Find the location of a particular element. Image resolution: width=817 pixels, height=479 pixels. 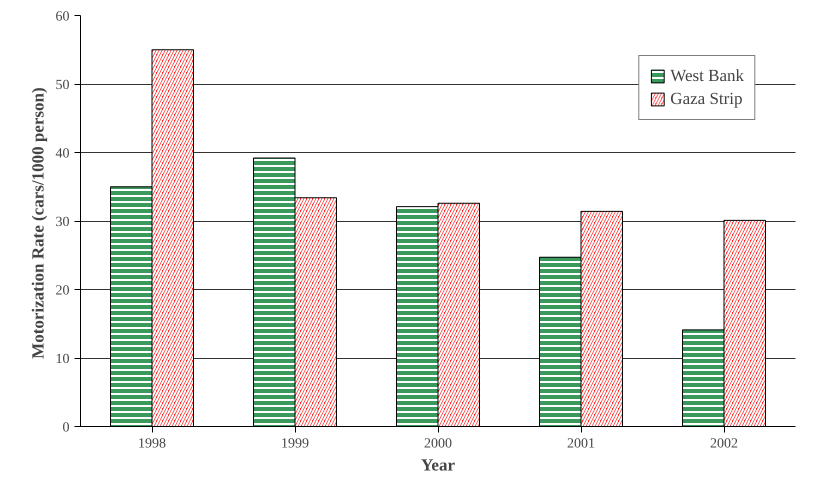

y-tick-label: 10 is located at coordinates (63, 359).